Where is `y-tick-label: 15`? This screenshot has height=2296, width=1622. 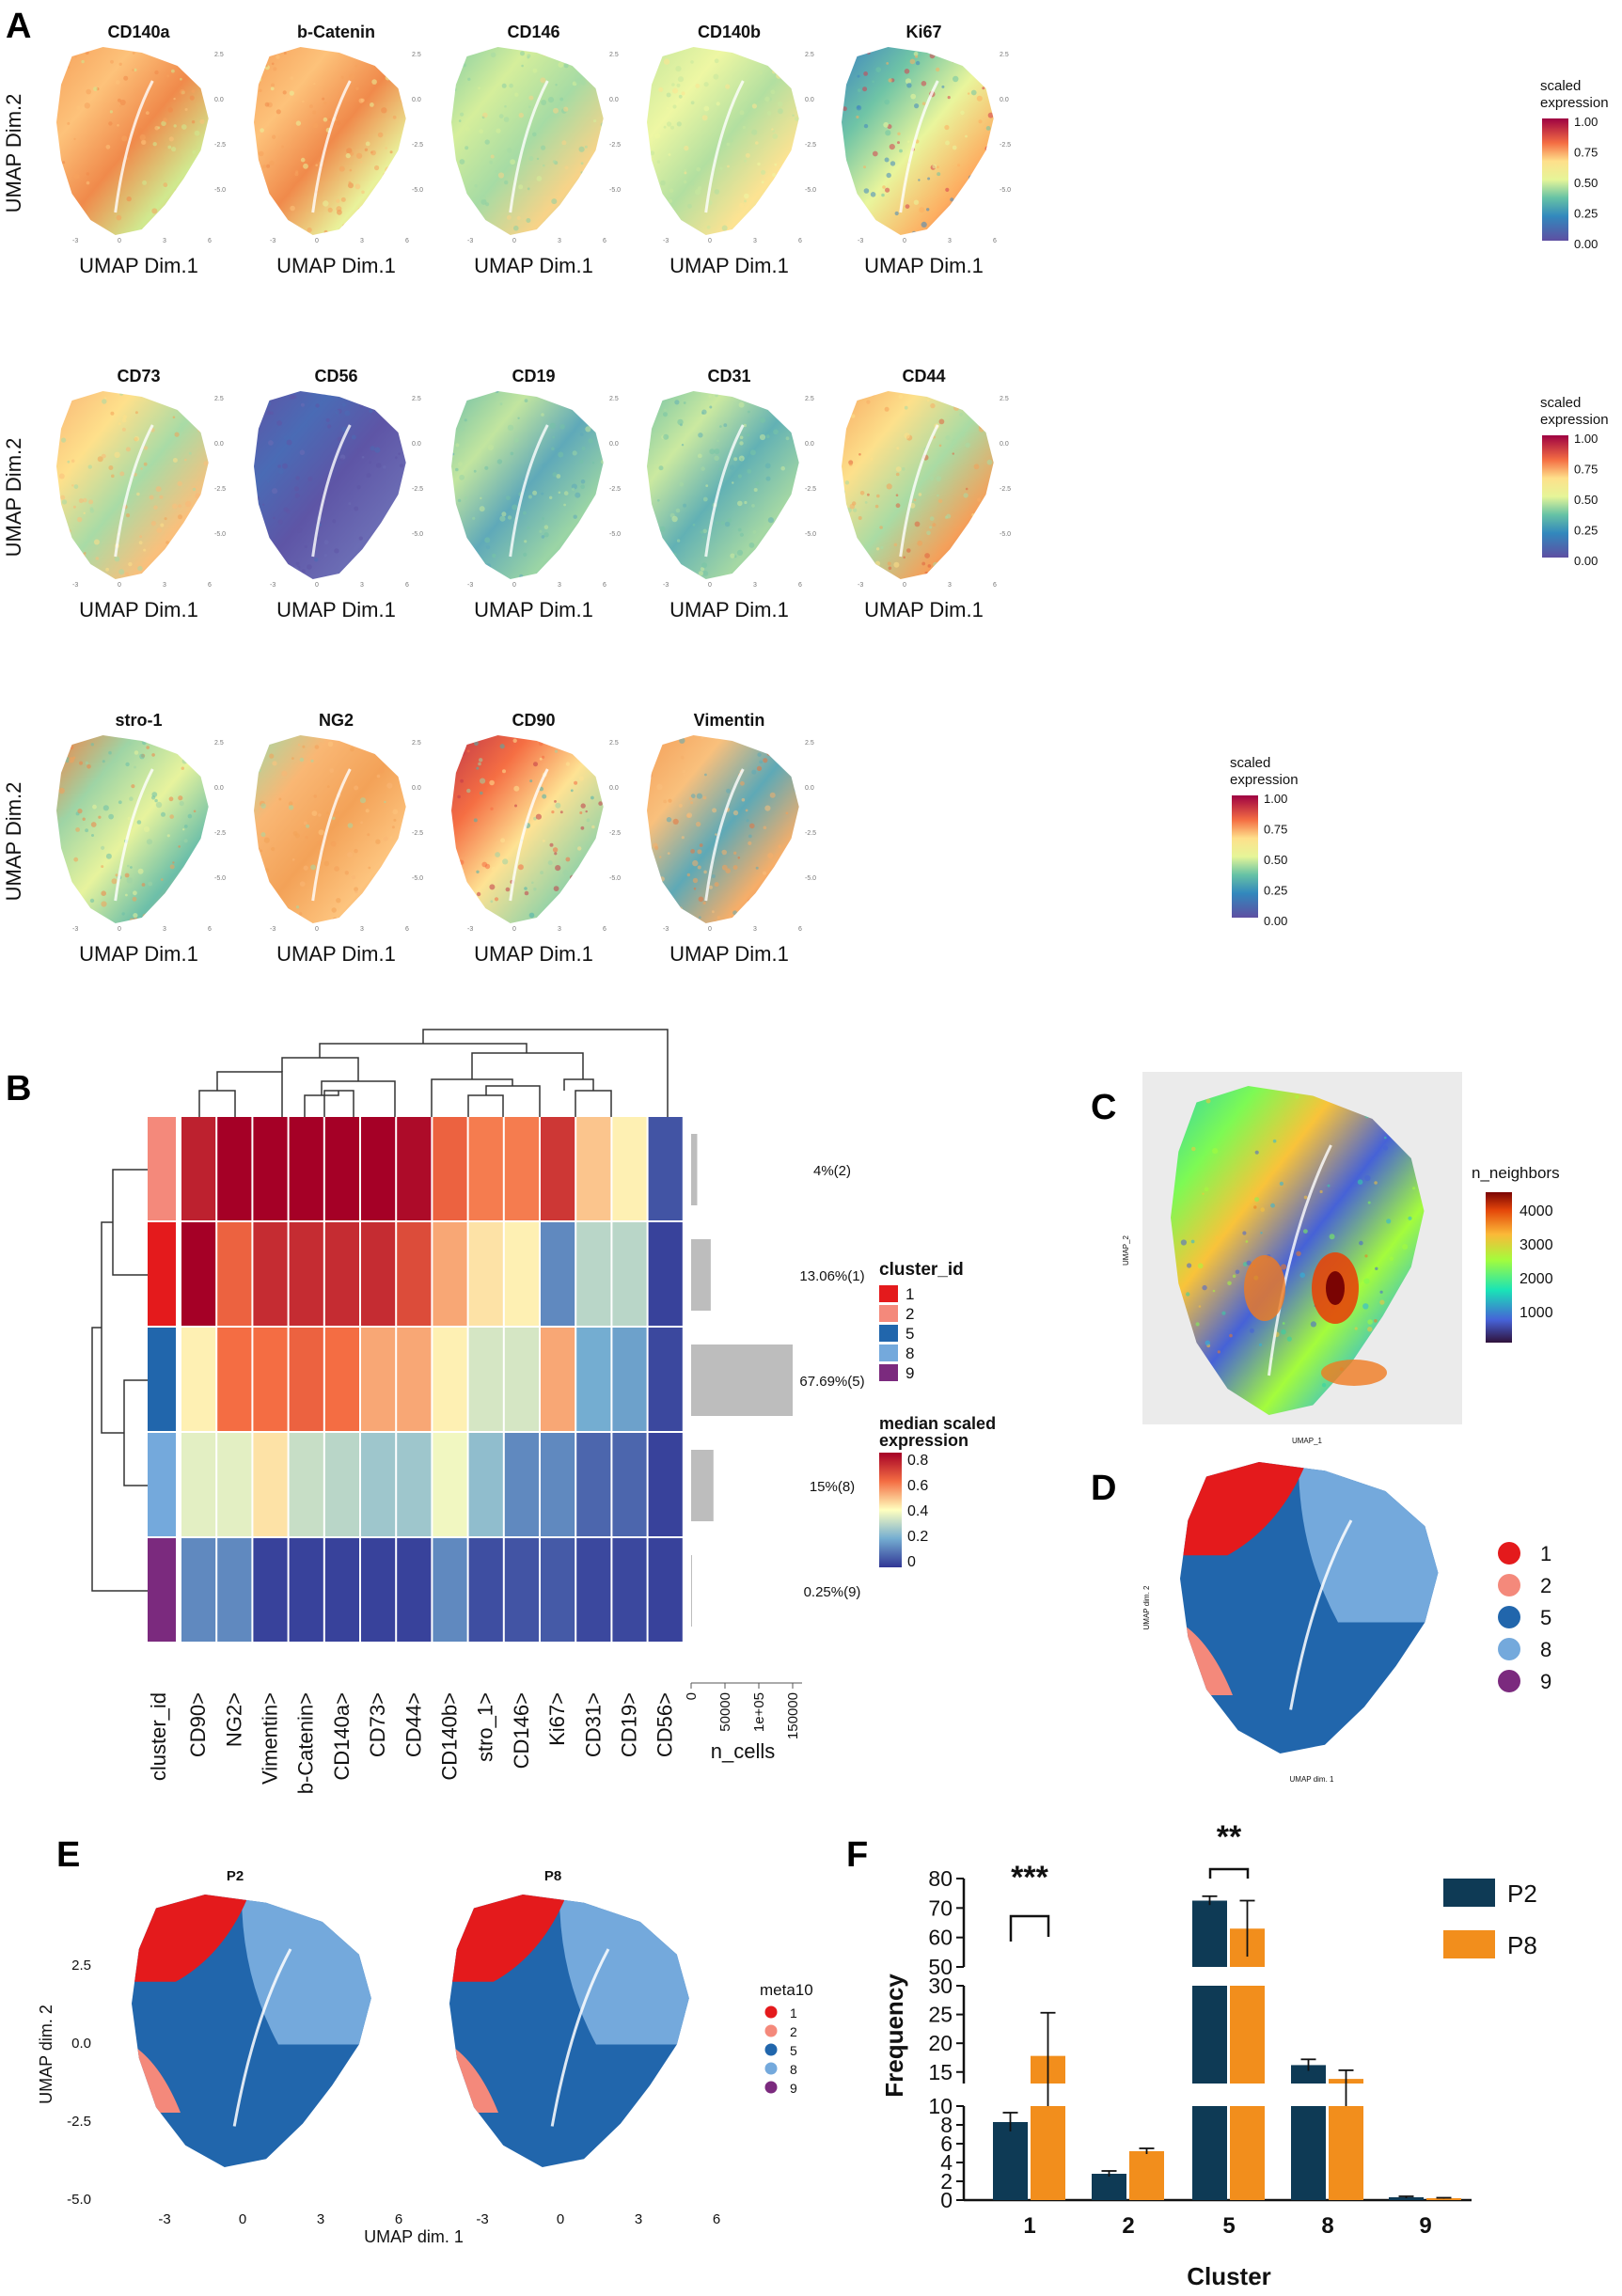 y-tick-label: 15 is located at coordinates (940, 2072).